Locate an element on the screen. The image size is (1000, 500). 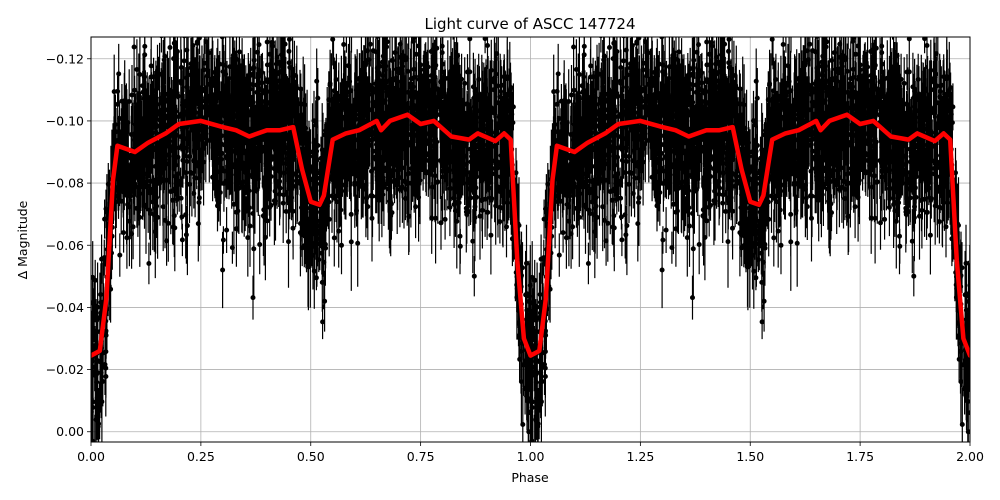
x-tick-label: 1.00 is located at coordinates (531, 456).